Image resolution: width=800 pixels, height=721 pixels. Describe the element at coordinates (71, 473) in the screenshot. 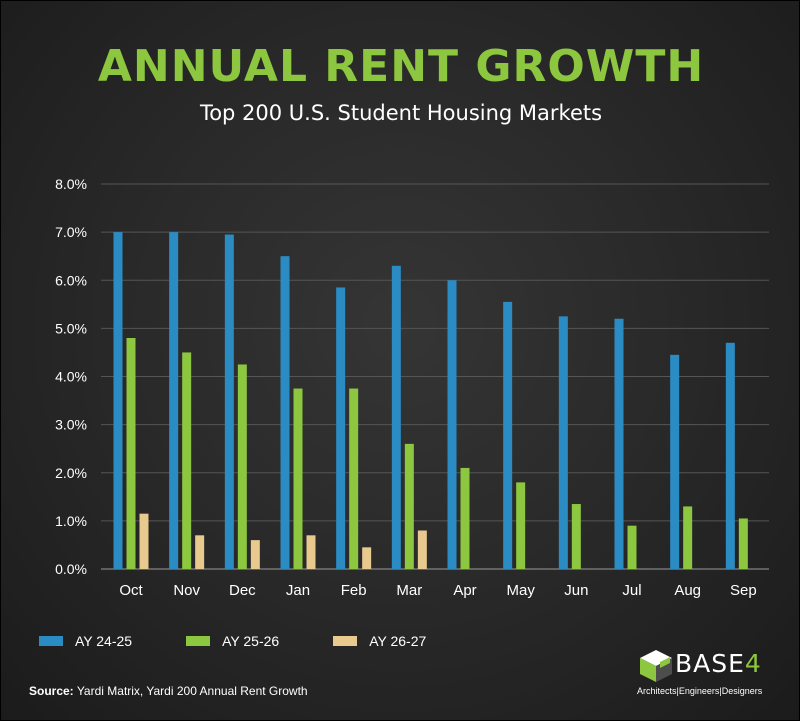

I see `y-tick-label: 2.0%` at that location.